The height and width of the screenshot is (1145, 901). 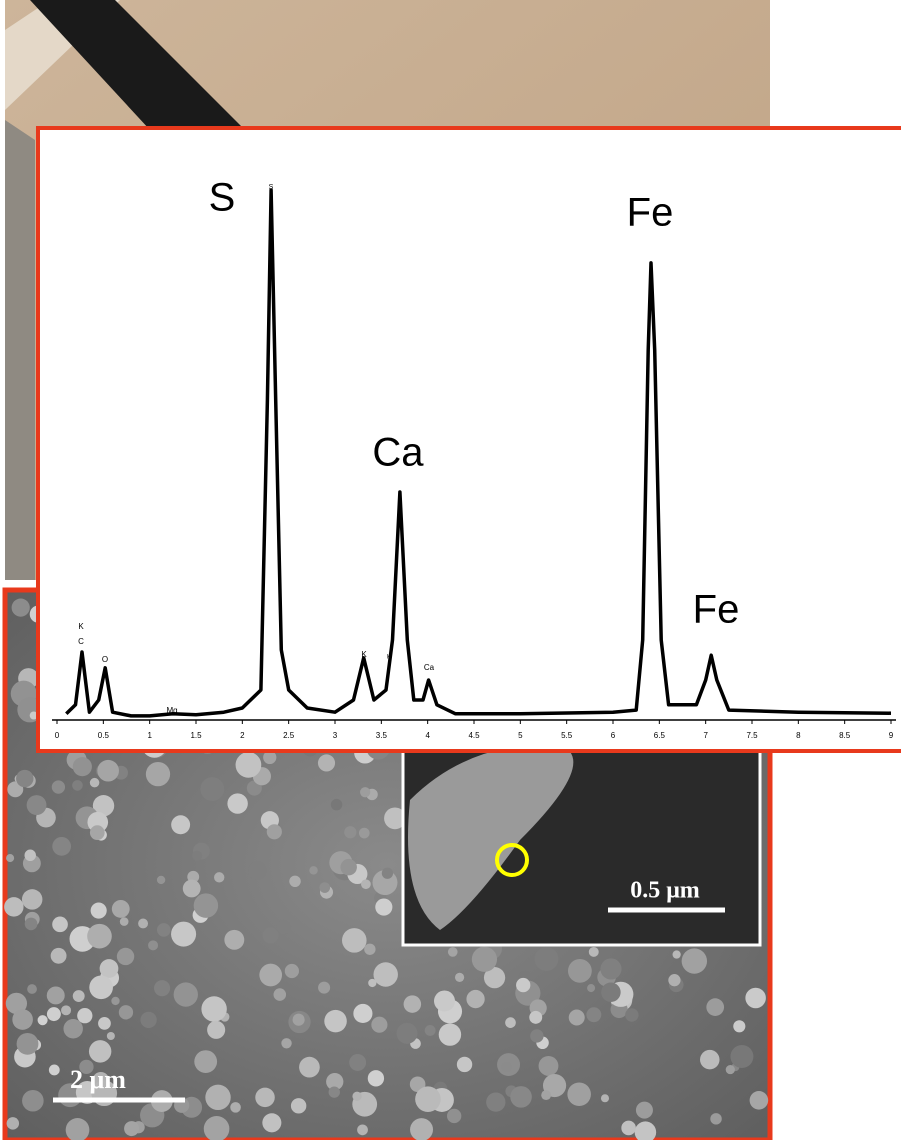 I want to click on x-tick-label: 4, so click(x=427, y=735).